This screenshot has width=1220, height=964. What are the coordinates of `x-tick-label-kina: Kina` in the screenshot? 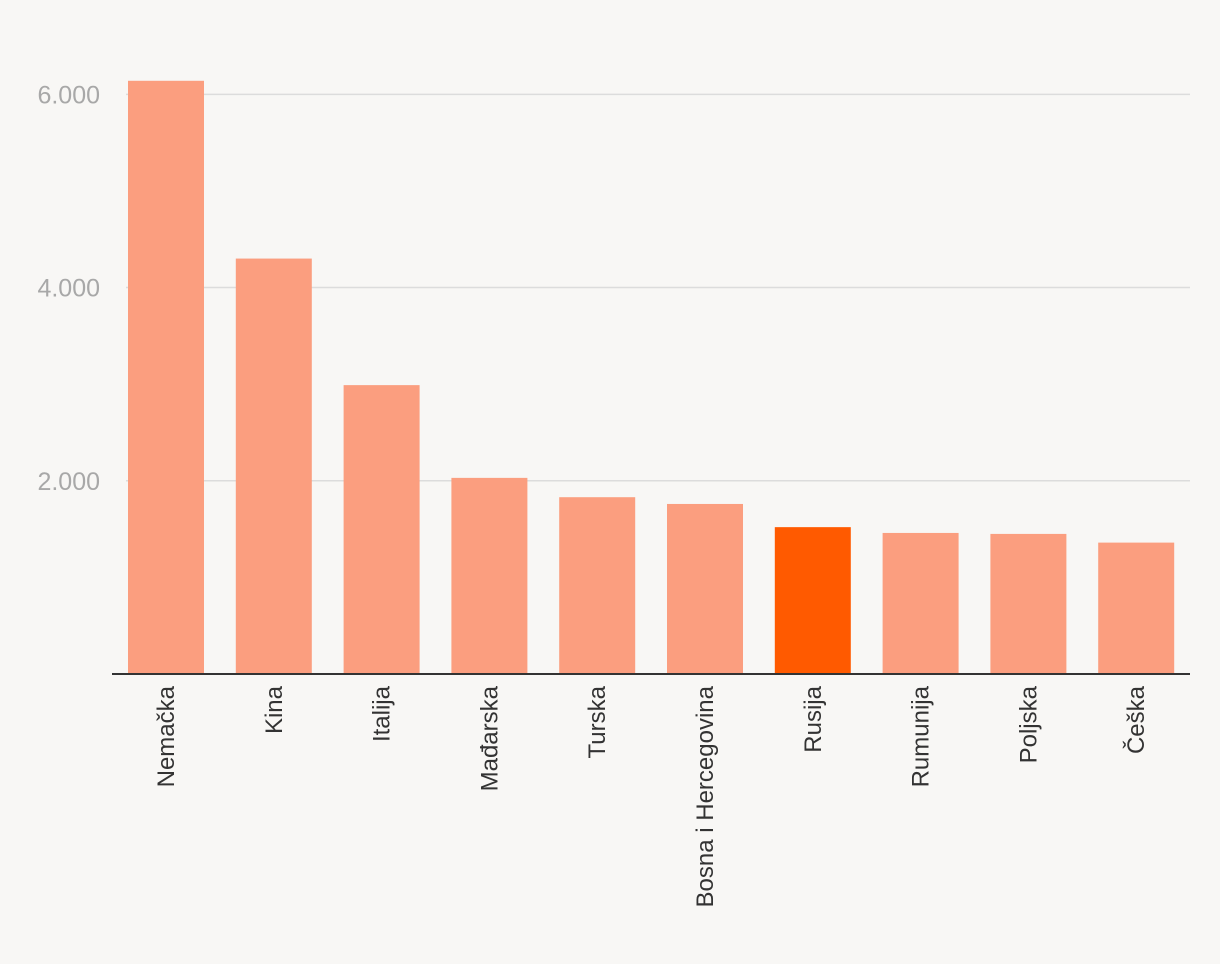 It's located at (274, 709).